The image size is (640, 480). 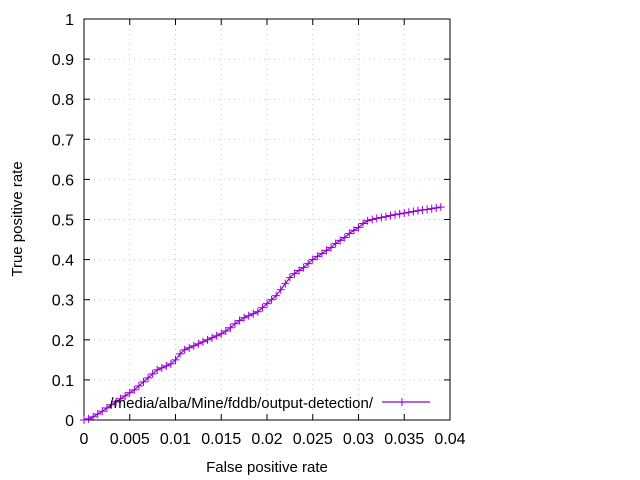 I want to click on legend-label: /media/alba/Mine/fddb/output-detection/, so click(x=241, y=403).